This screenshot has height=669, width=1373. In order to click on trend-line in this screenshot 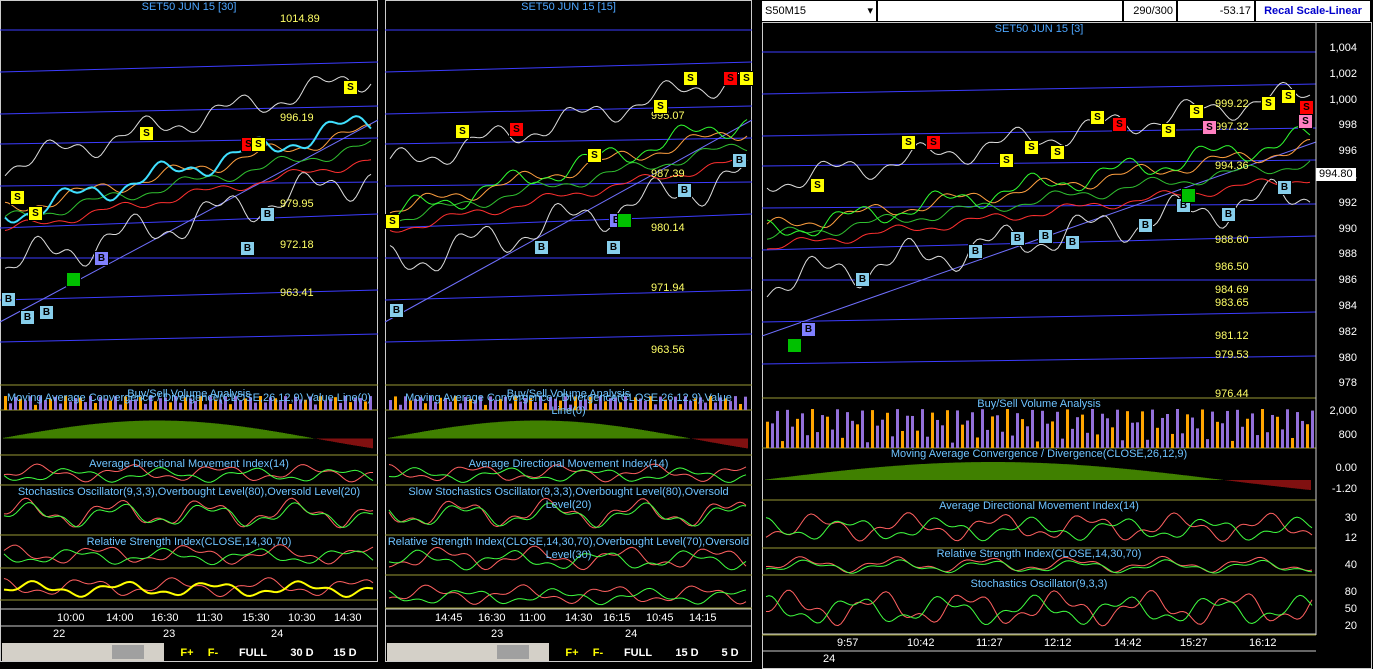, I will do `click(189, 221)`.